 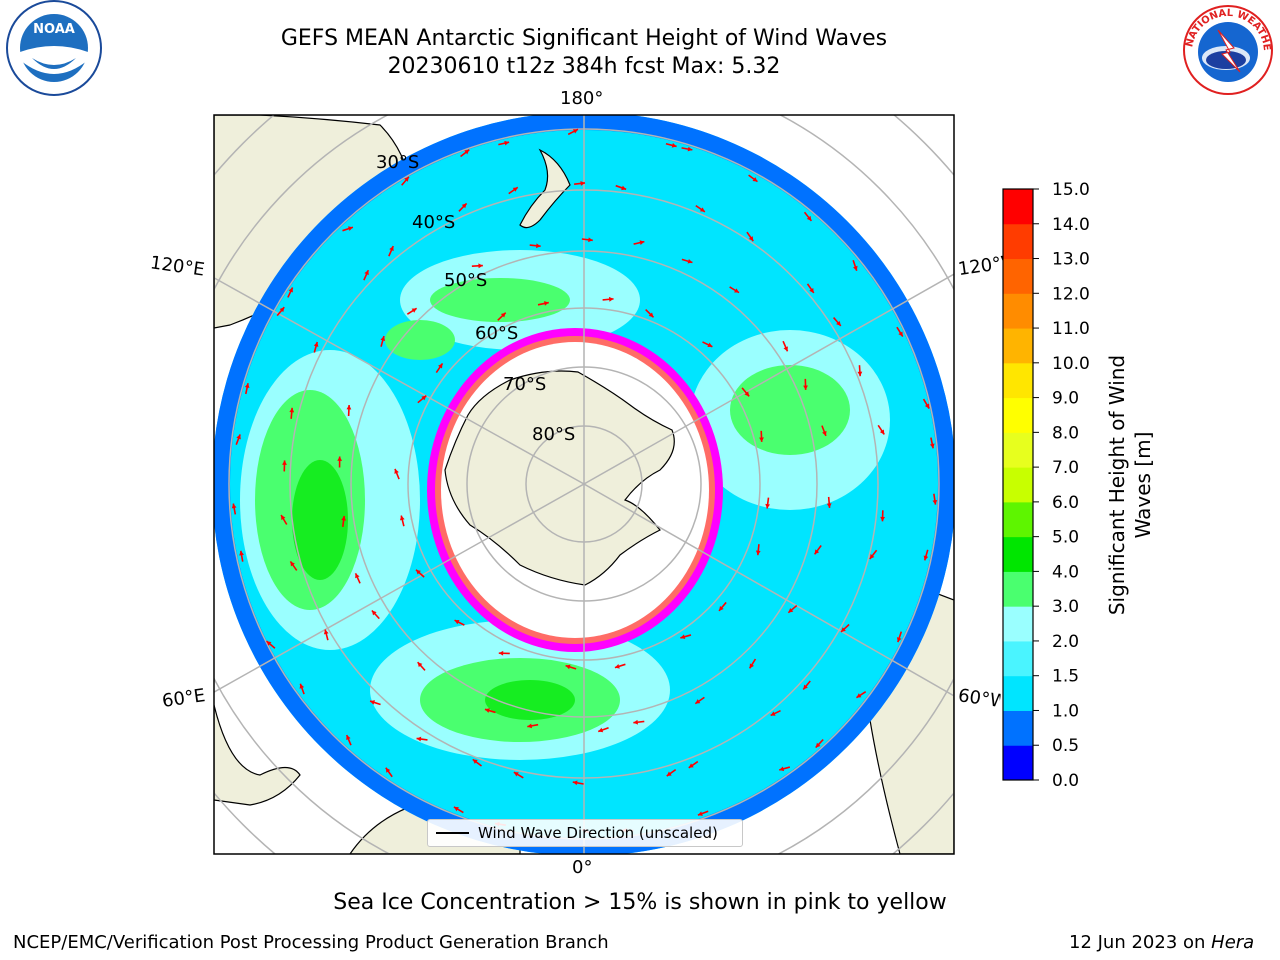 I want to click on colorbar-label-line1: Significant Height of Wind, so click(x=1117, y=485).